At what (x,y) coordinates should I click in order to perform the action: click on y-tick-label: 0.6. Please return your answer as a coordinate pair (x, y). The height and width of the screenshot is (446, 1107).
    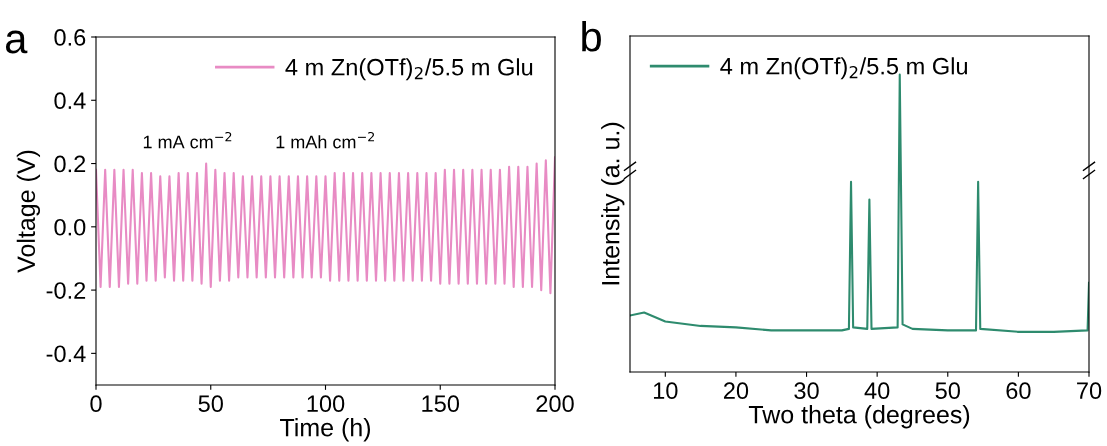
    Looking at the image, I should click on (70, 37).